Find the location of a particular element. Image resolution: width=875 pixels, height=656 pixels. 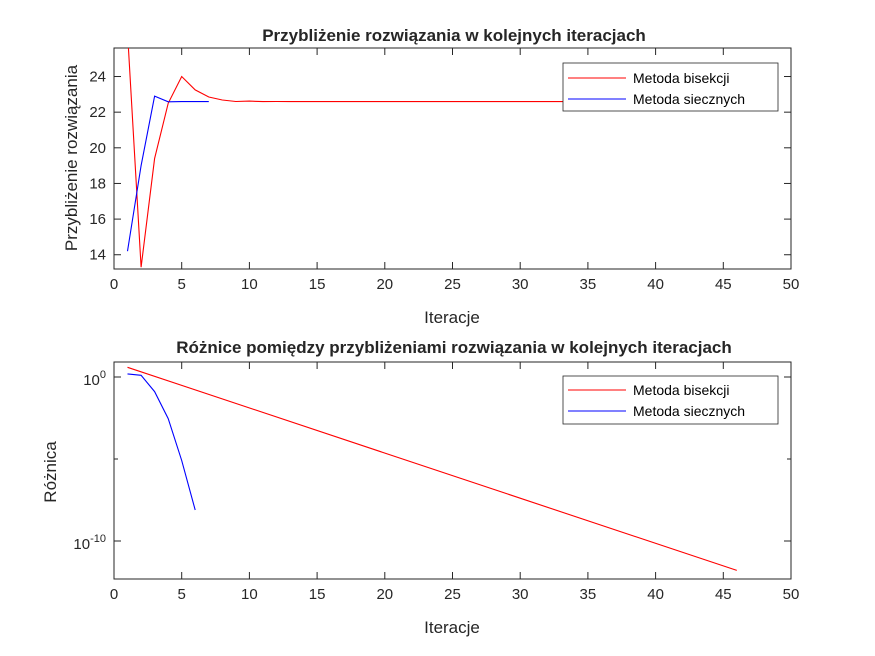

y-tick-label: 18 is located at coordinates (97, 183).